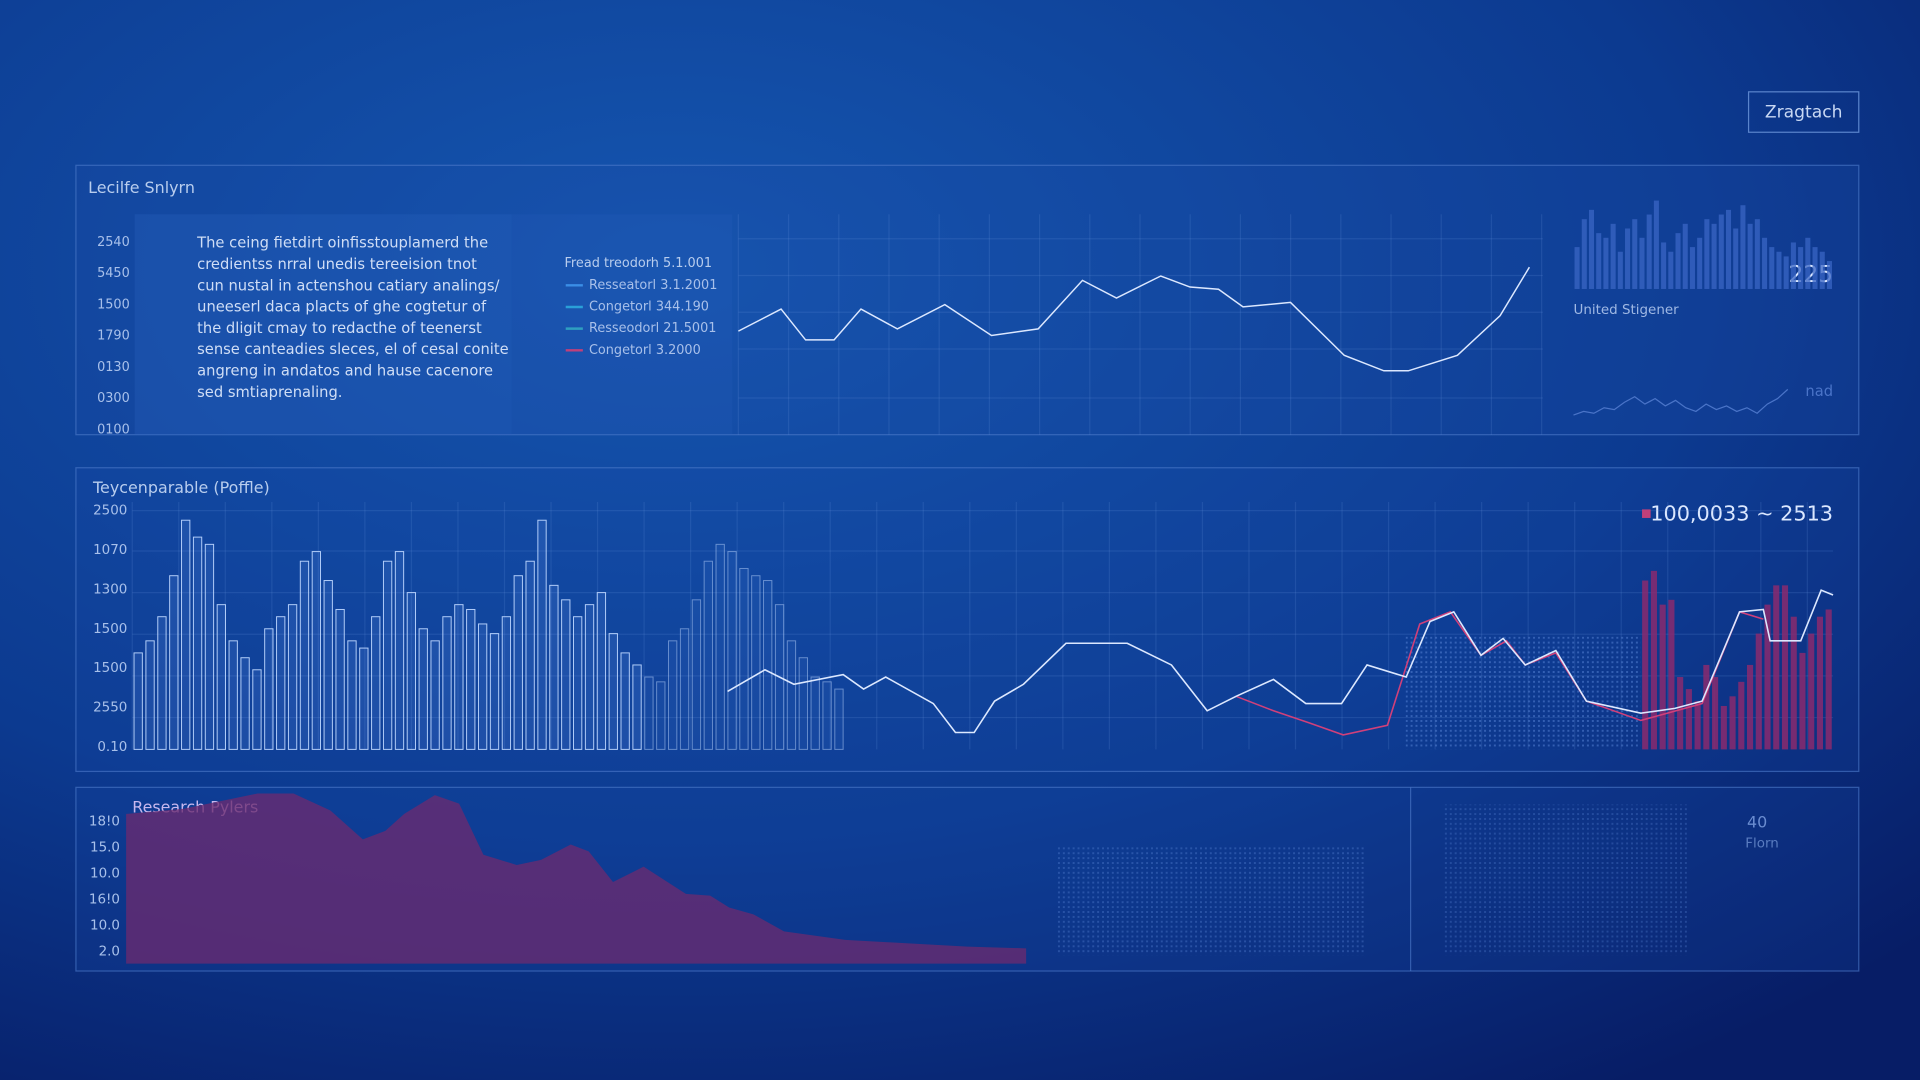 The height and width of the screenshot is (1080, 1920). What do you see at coordinates (141, 187) in the screenshot?
I see `panel-title: Lecilfe Snlyrn` at bounding box center [141, 187].